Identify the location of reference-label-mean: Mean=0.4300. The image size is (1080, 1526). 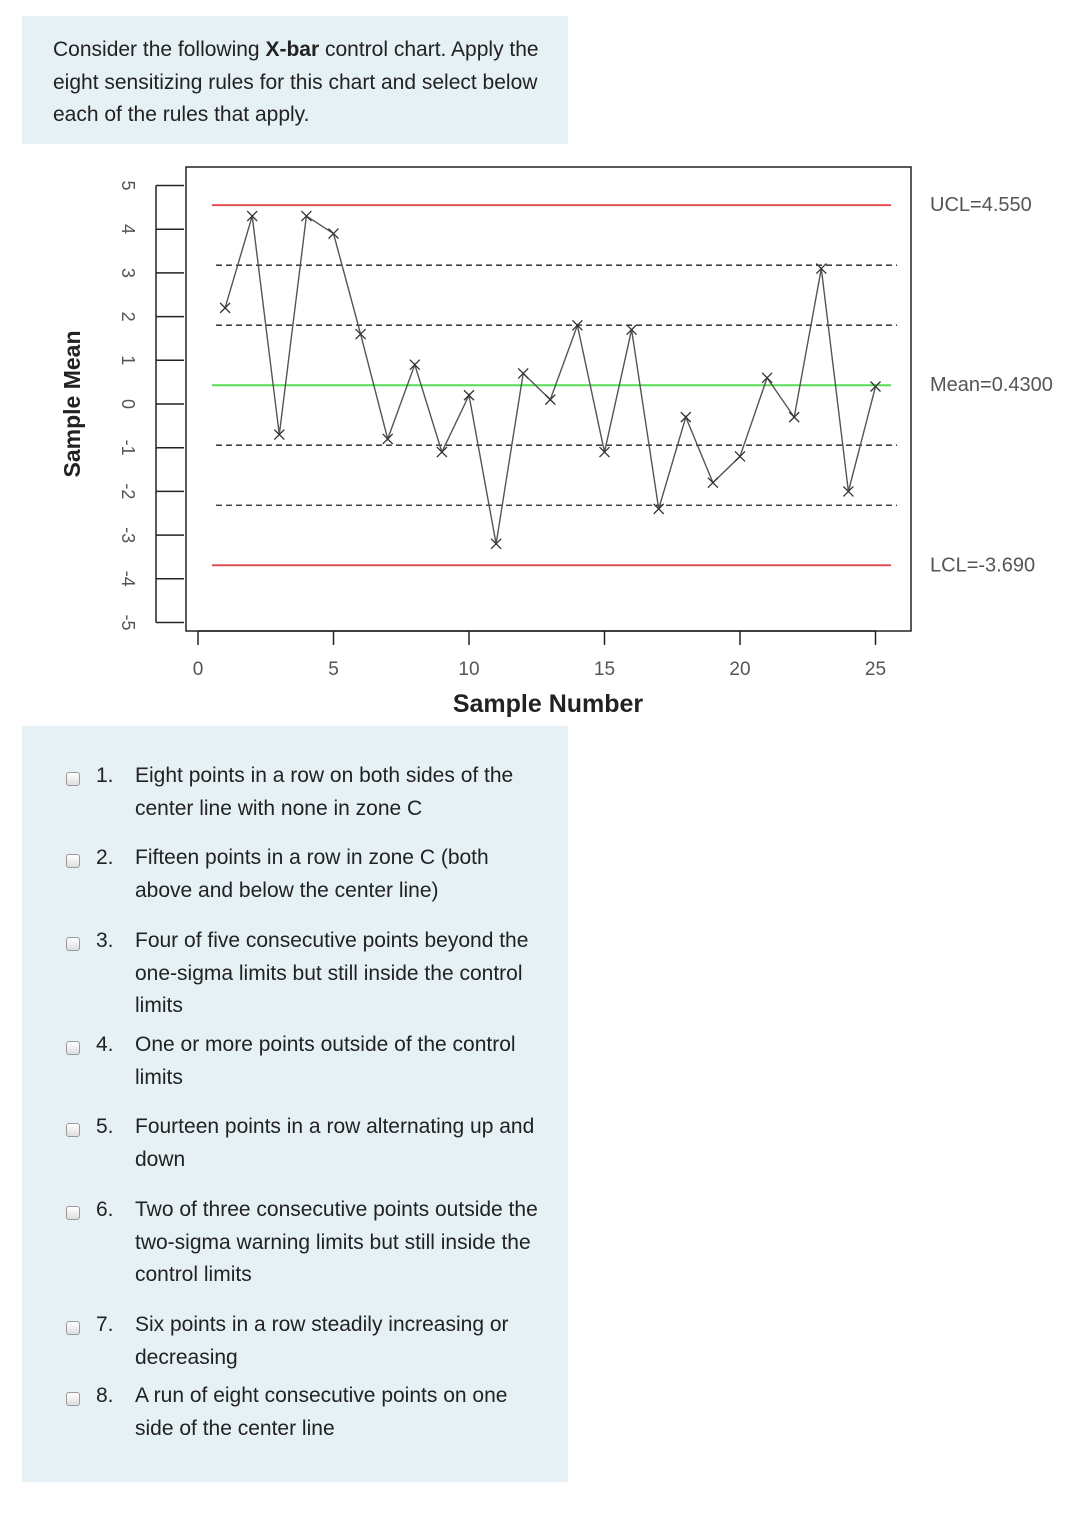
(991, 385).